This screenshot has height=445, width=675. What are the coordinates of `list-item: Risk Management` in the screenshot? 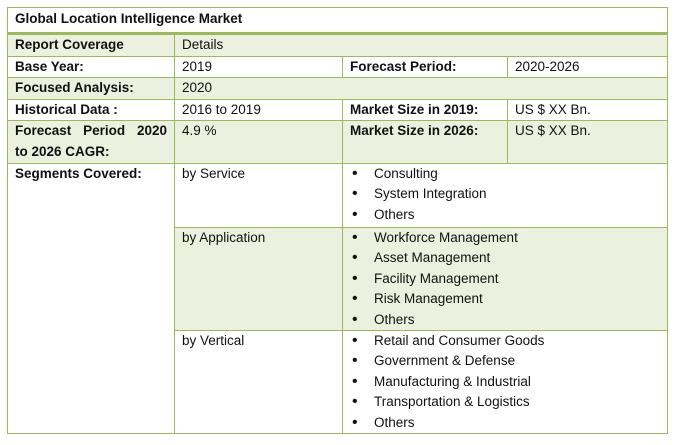 It's located at (505, 299).